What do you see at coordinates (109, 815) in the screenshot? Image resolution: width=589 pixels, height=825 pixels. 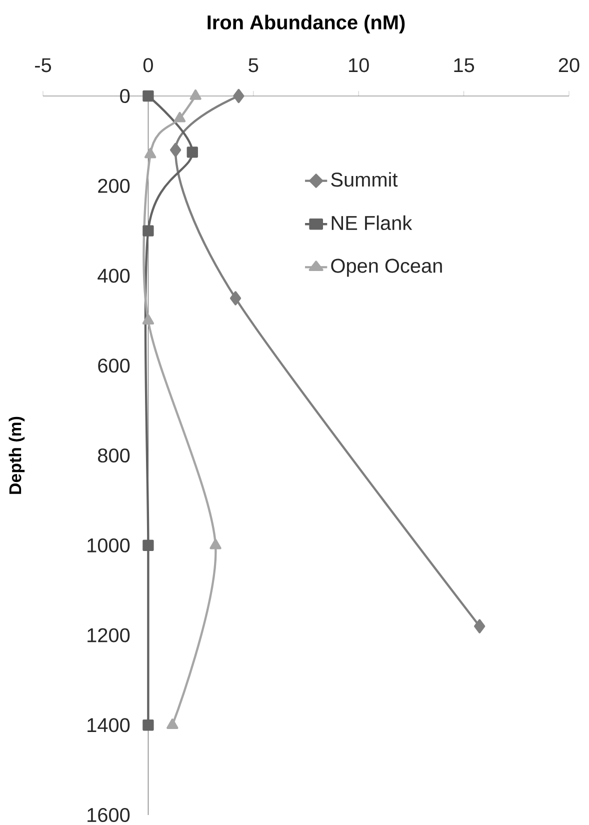 I see `y-tick-label: 1600` at bounding box center [109, 815].